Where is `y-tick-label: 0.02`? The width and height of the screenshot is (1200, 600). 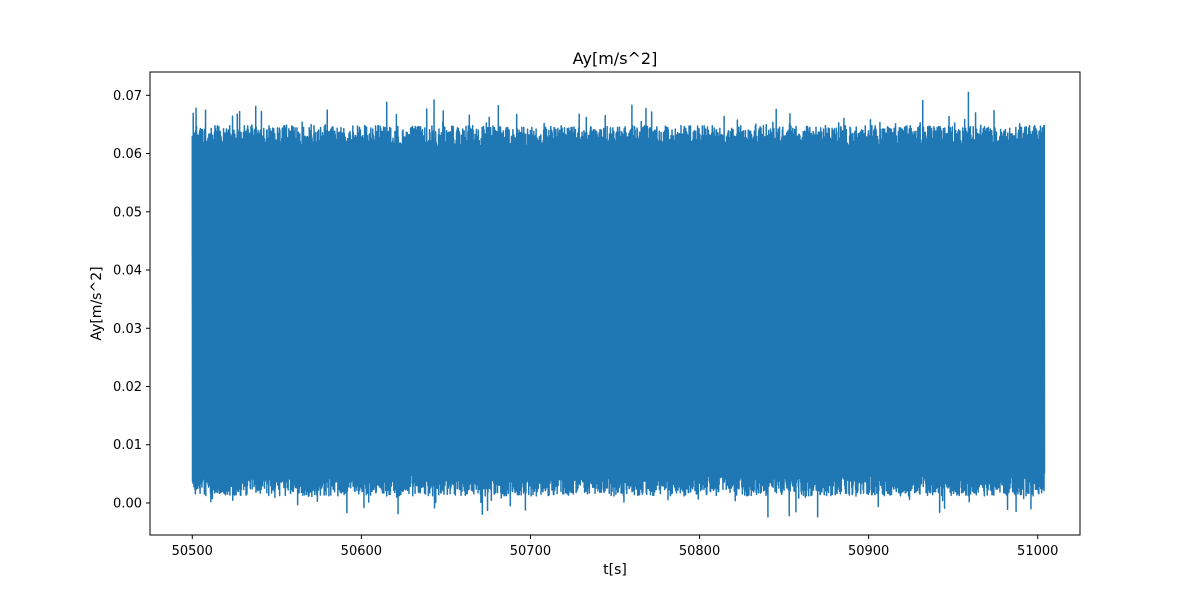 y-tick-label: 0.02 is located at coordinates (127, 387).